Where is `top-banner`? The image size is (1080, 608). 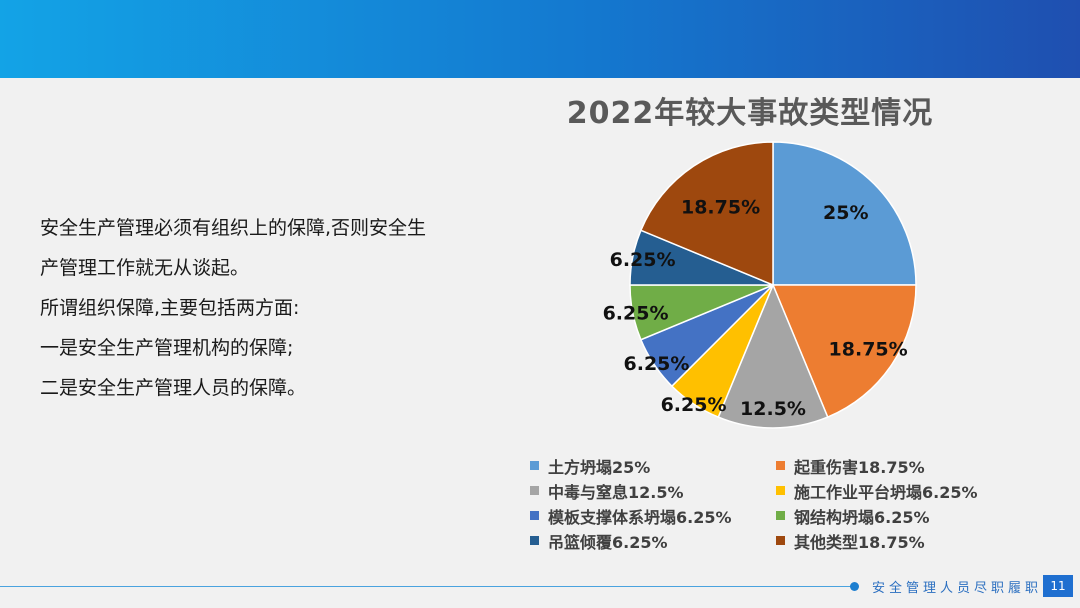 top-banner is located at coordinates (540, 39).